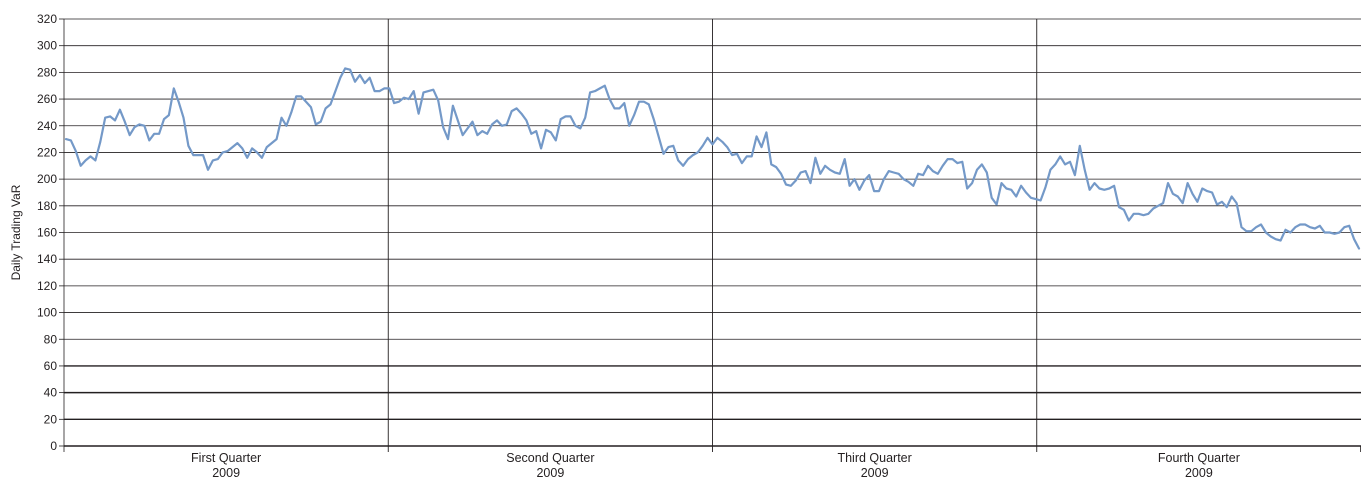 The height and width of the screenshot is (486, 1361). I want to click on y-tick-label-0: 0, so click(53, 446).